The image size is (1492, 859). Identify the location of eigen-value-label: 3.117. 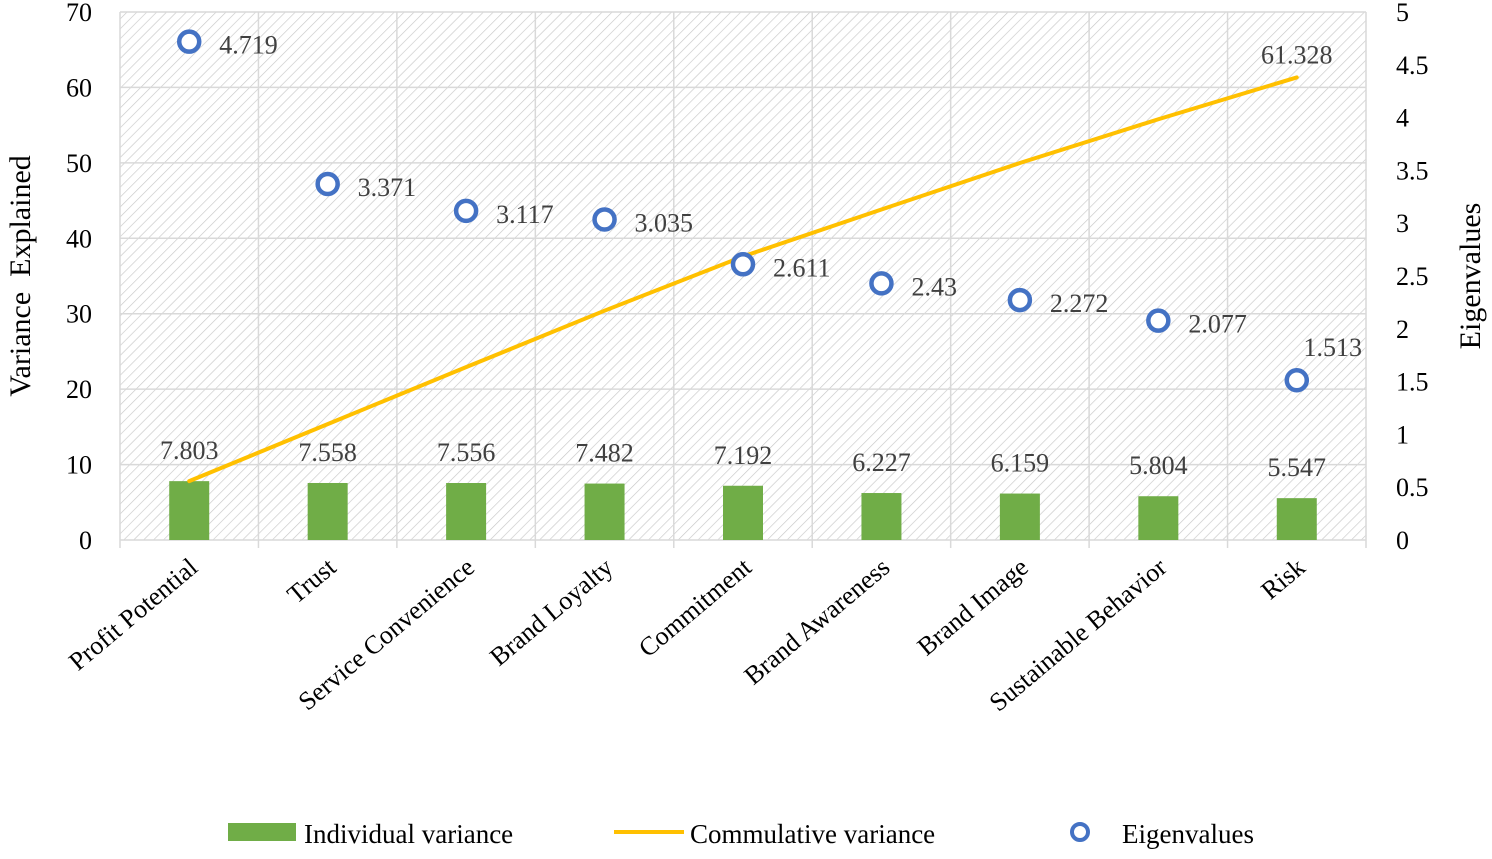
(525, 214).